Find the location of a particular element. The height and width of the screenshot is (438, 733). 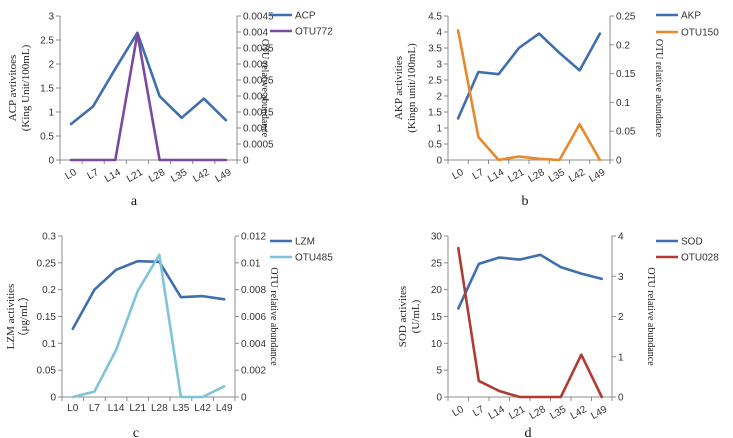

y-tick-label: 0.1 is located at coordinates (49, 344).